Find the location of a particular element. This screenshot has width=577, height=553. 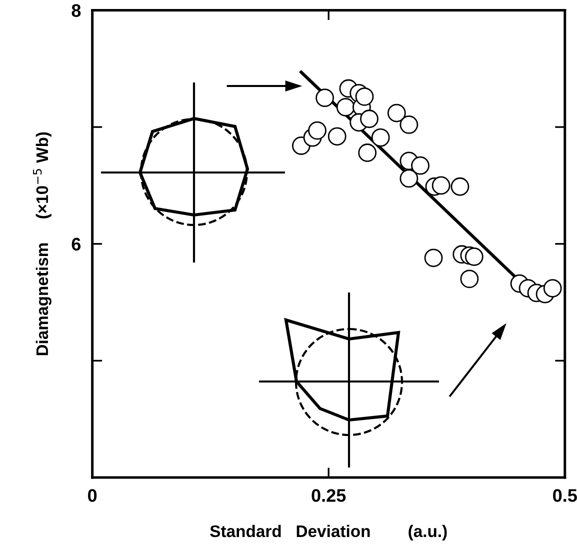

x-axis-title: Standard Deviation (a.u.) is located at coordinates (328, 532).